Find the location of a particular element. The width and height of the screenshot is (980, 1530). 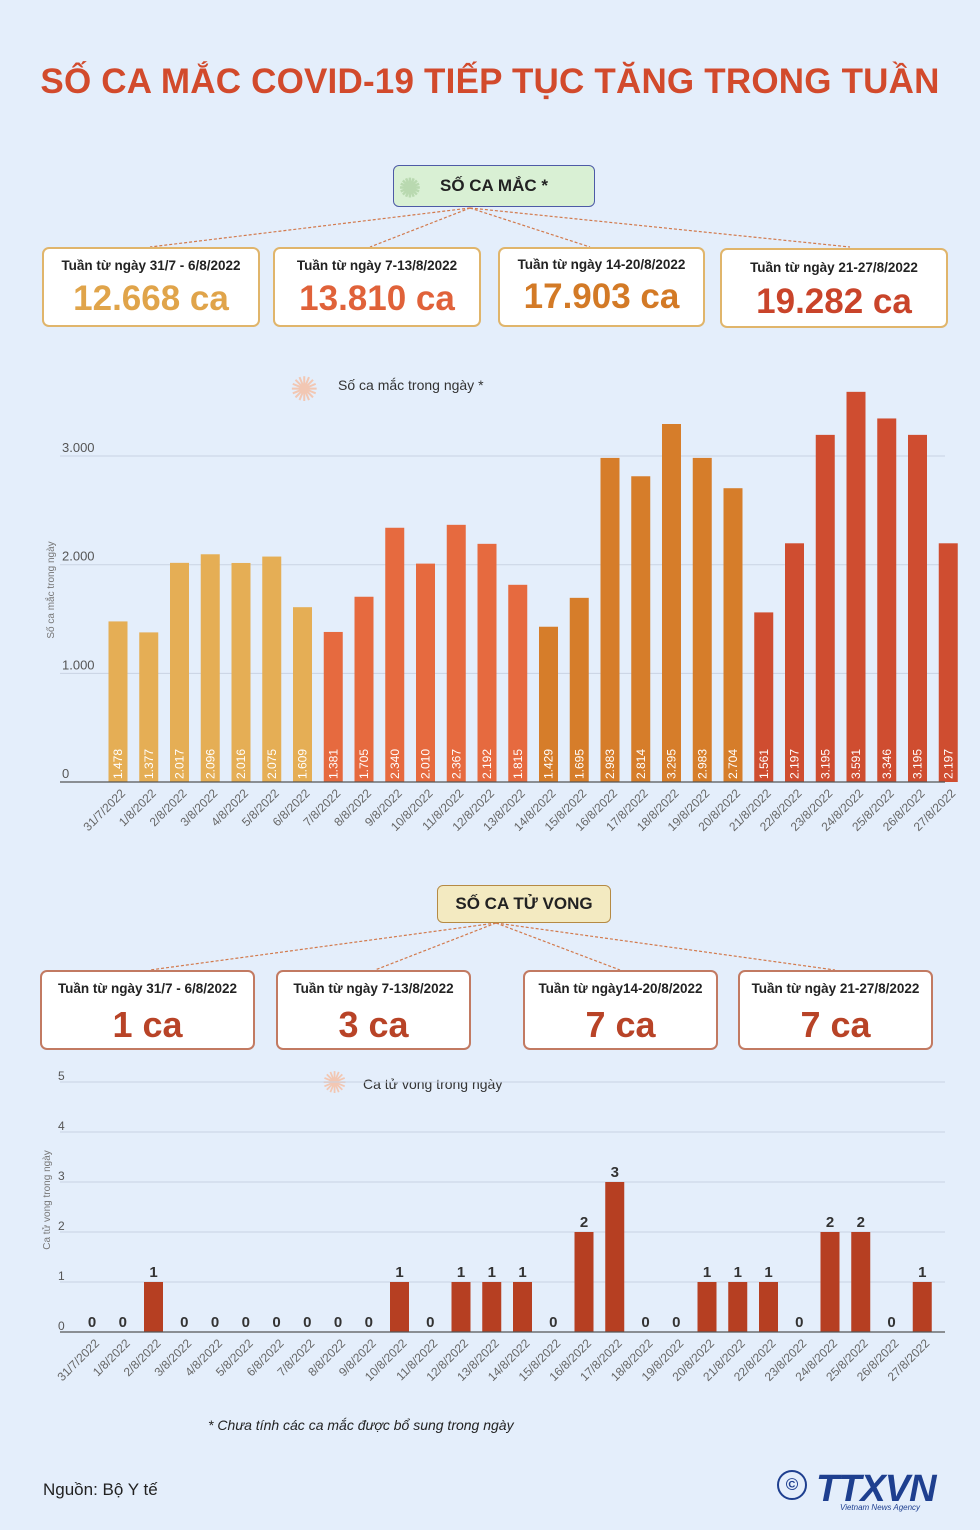

deaths-week-label: Tuần từ ngày 21-27/8/2022 is located at coordinates (835, 988).